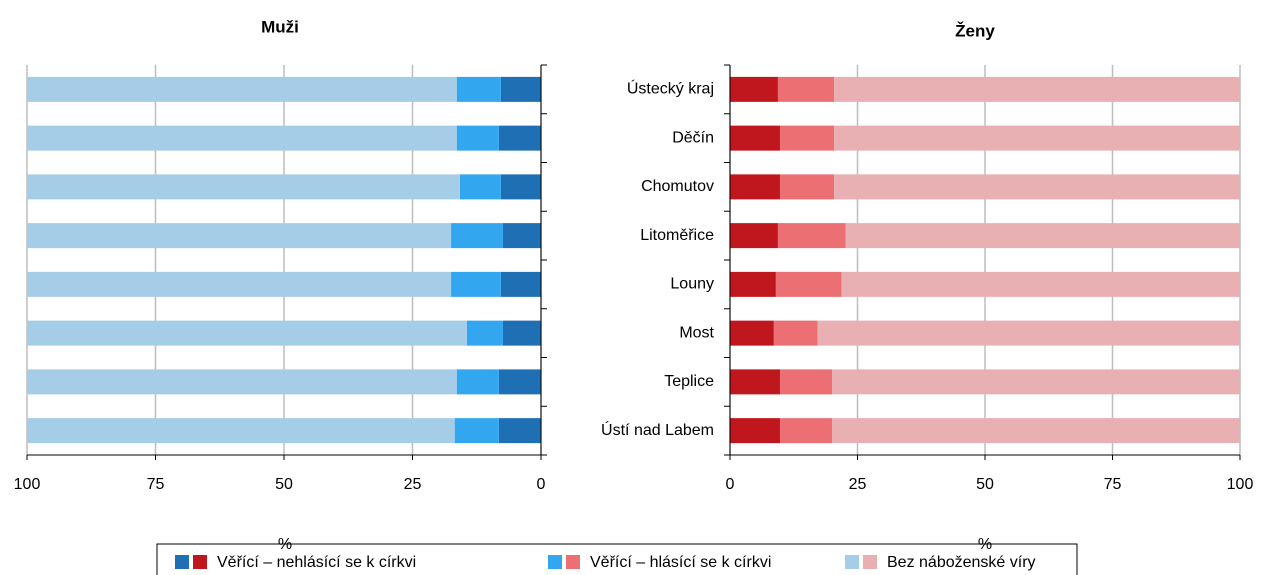 This screenshot has height=575, width=1261. What do you see at coordinates (657, 429) in the screenshot?
I see `y-tick-label: Ústí nad Labem` at bounding box center [657, 429].